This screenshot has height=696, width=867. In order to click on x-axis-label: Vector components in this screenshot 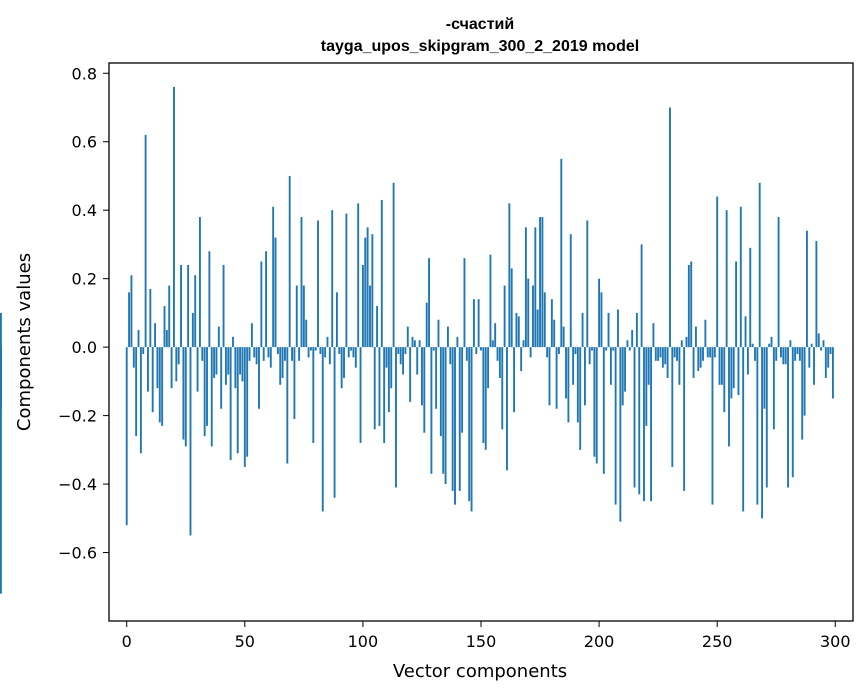, I will do `click(480, 671)`.